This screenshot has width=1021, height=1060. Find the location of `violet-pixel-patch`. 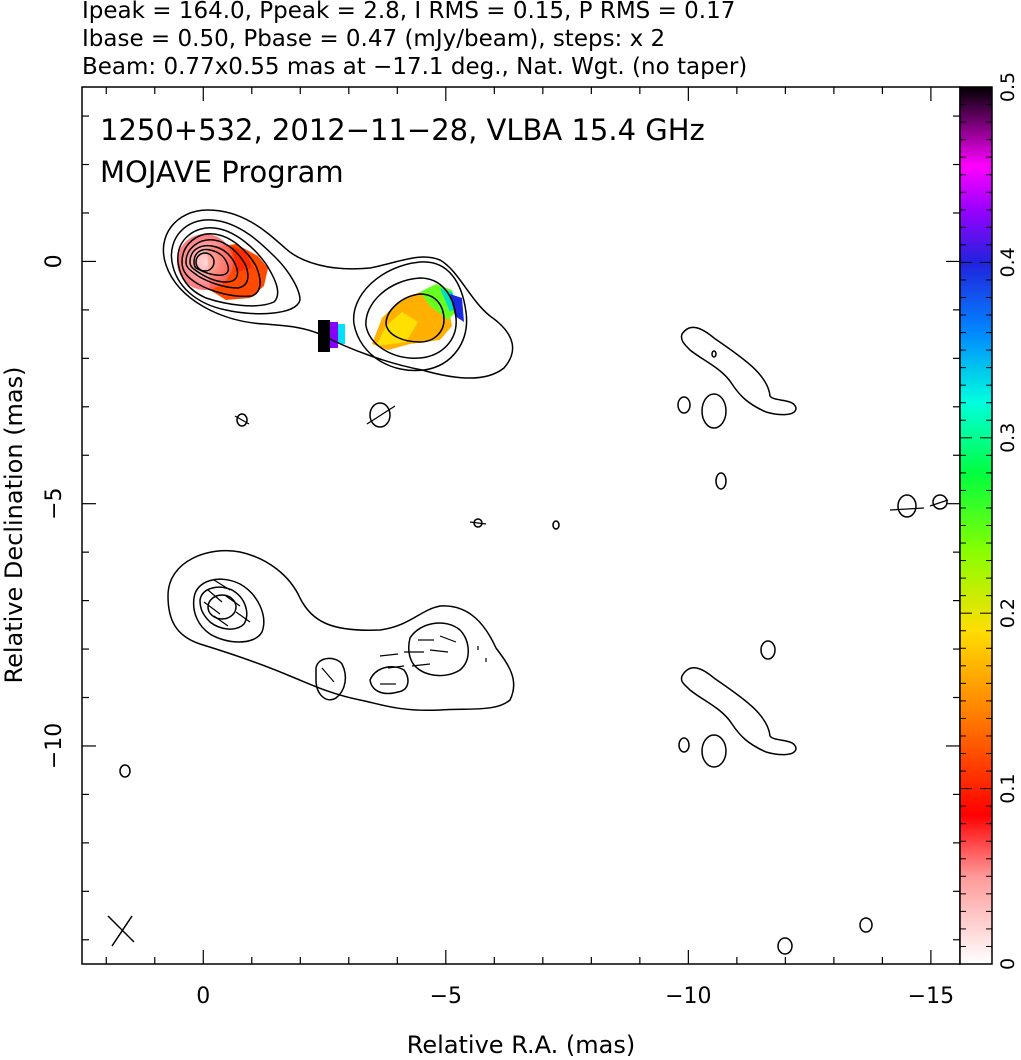

violet-pixel-patch is located at coordinates (334, 335).